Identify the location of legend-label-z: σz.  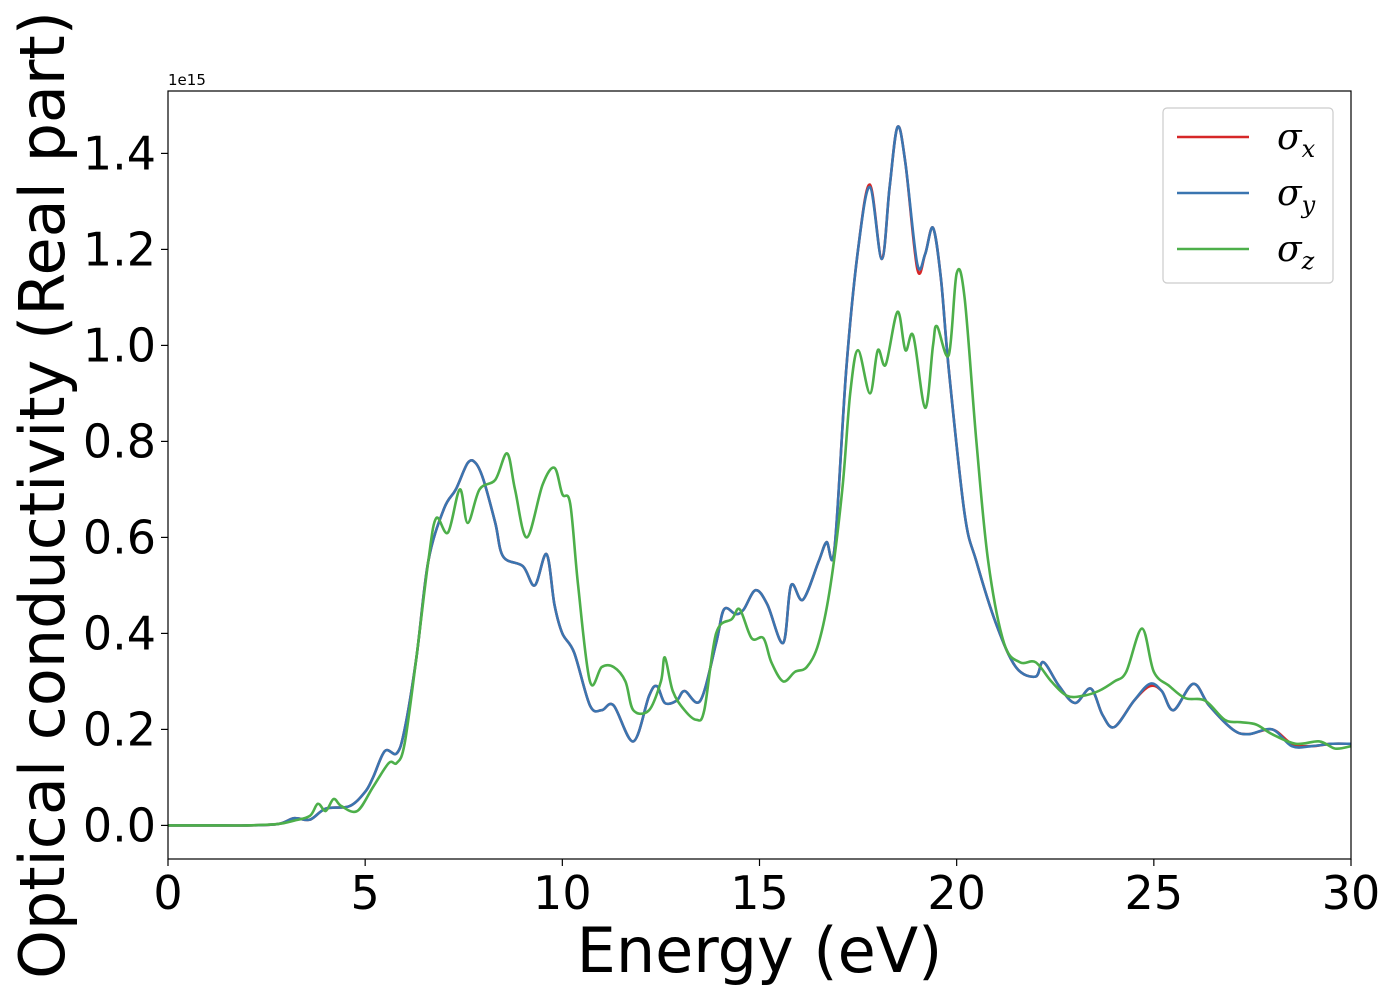
(1296, 252).